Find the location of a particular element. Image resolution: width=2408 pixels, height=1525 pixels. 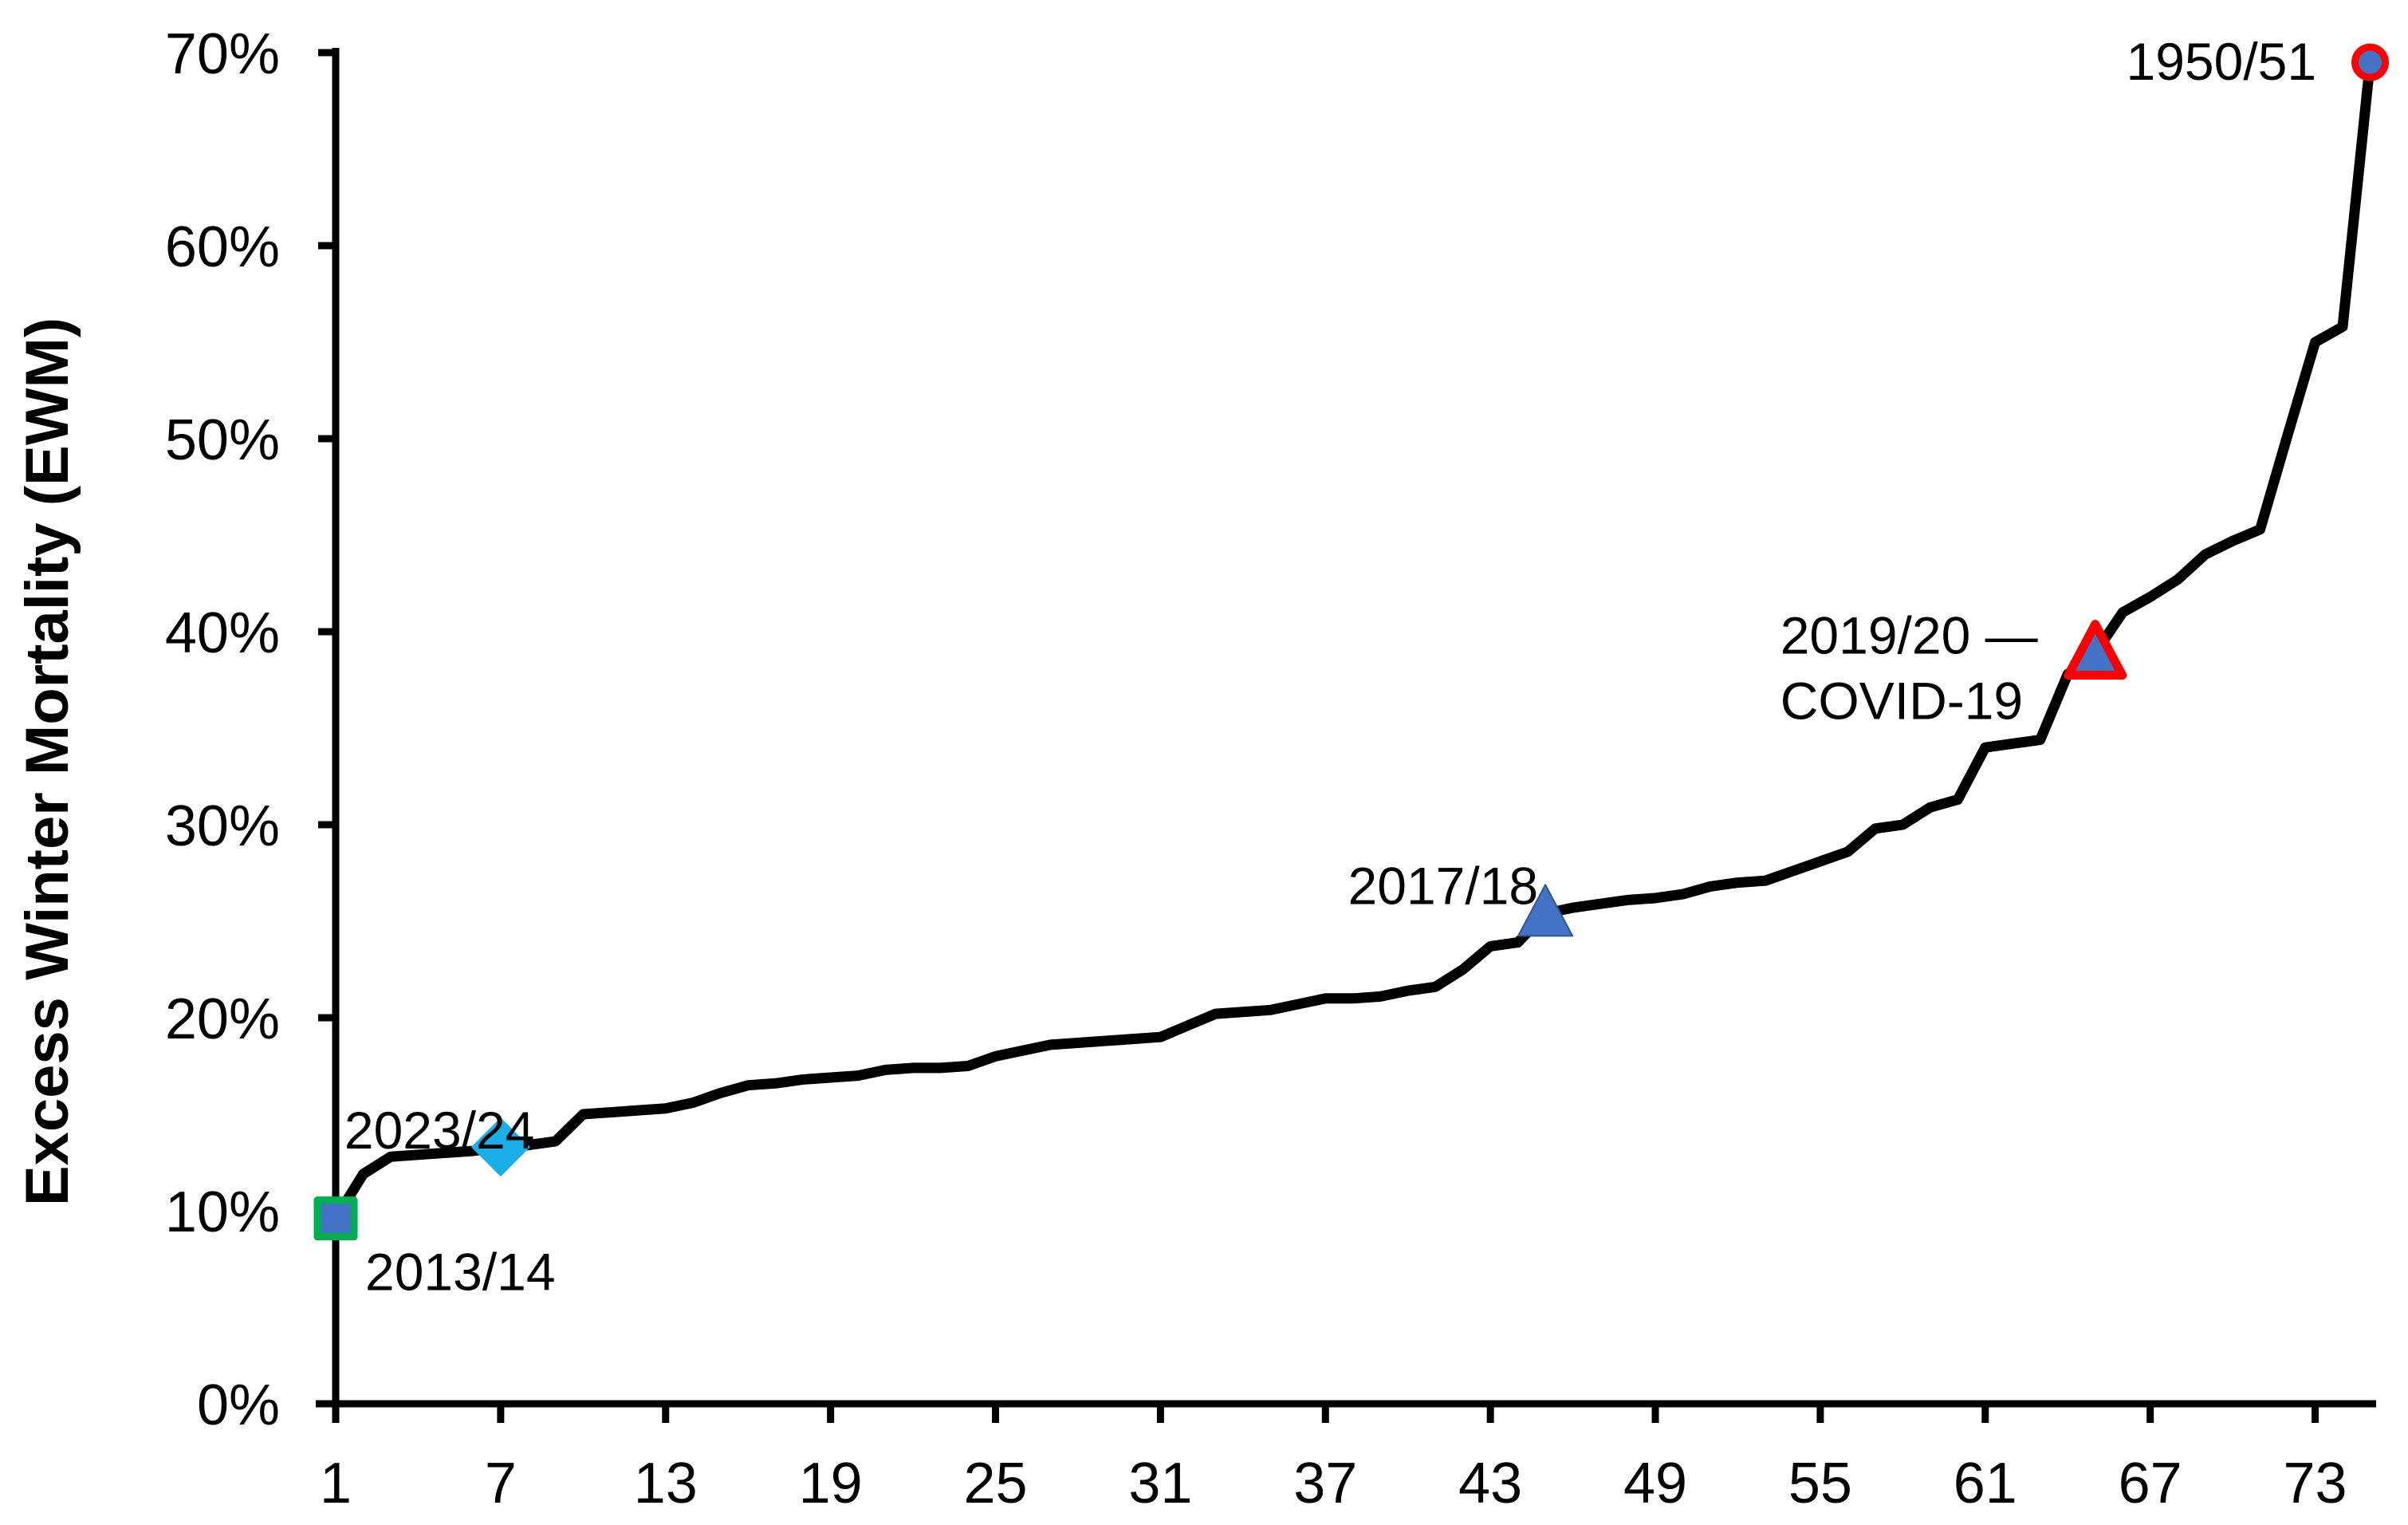

y-tick-label: 60% is located at coordinates (222, 247).